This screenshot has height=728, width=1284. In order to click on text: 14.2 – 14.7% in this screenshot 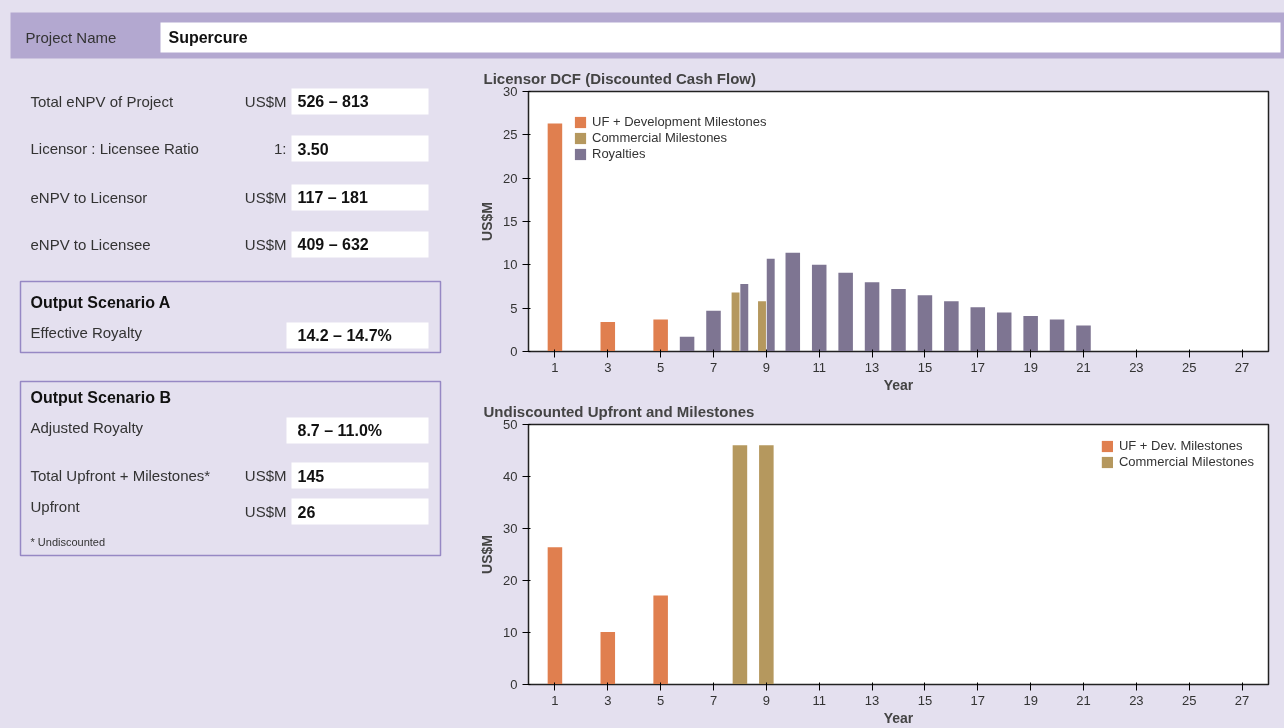, I will do `click(344, 335)`.